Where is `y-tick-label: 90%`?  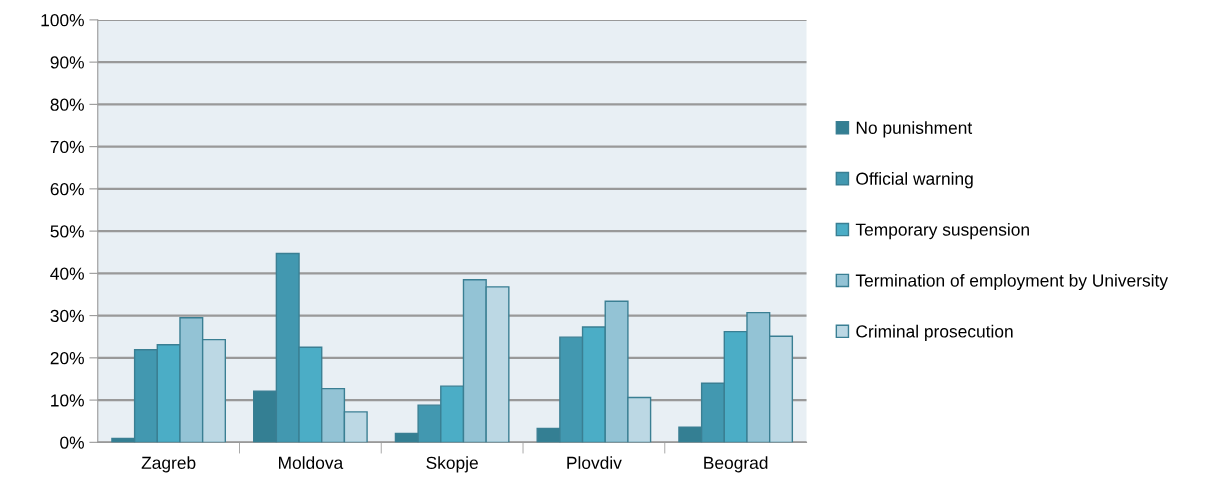 y-tick-label: 90% is located at coordinates (67, 62).